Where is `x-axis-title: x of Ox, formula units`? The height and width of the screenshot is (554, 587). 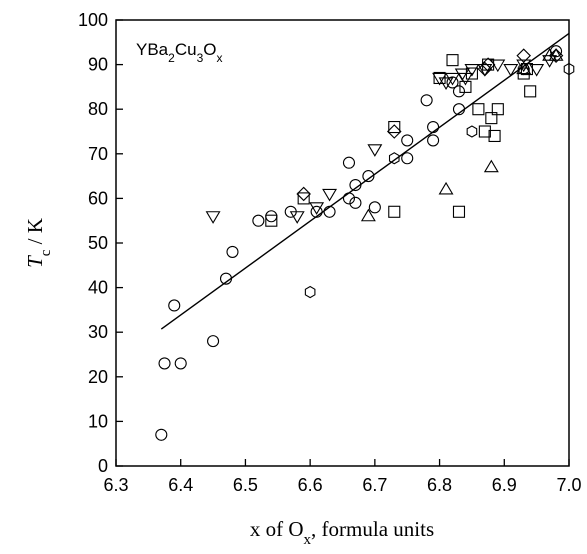
x-axis-title: x of Ox, formula units is located at coordinates (342, 532).